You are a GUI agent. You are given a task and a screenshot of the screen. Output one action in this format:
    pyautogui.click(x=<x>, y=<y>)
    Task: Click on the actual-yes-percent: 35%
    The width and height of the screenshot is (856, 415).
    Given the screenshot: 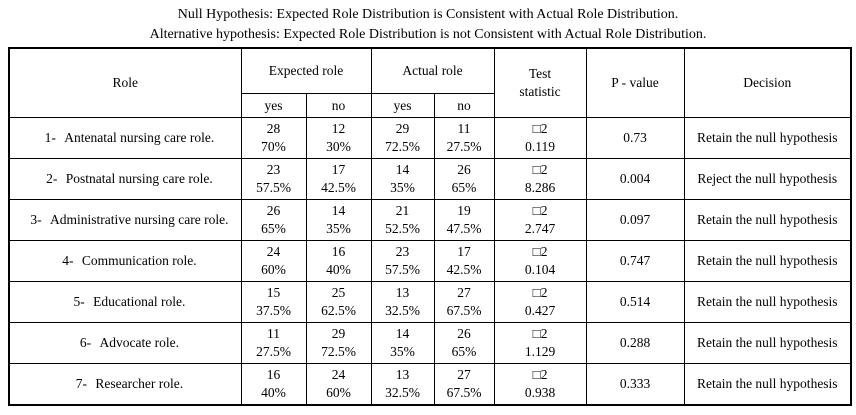 What is the action you would take?
    pyautogui.click(x=402, y=187)
    